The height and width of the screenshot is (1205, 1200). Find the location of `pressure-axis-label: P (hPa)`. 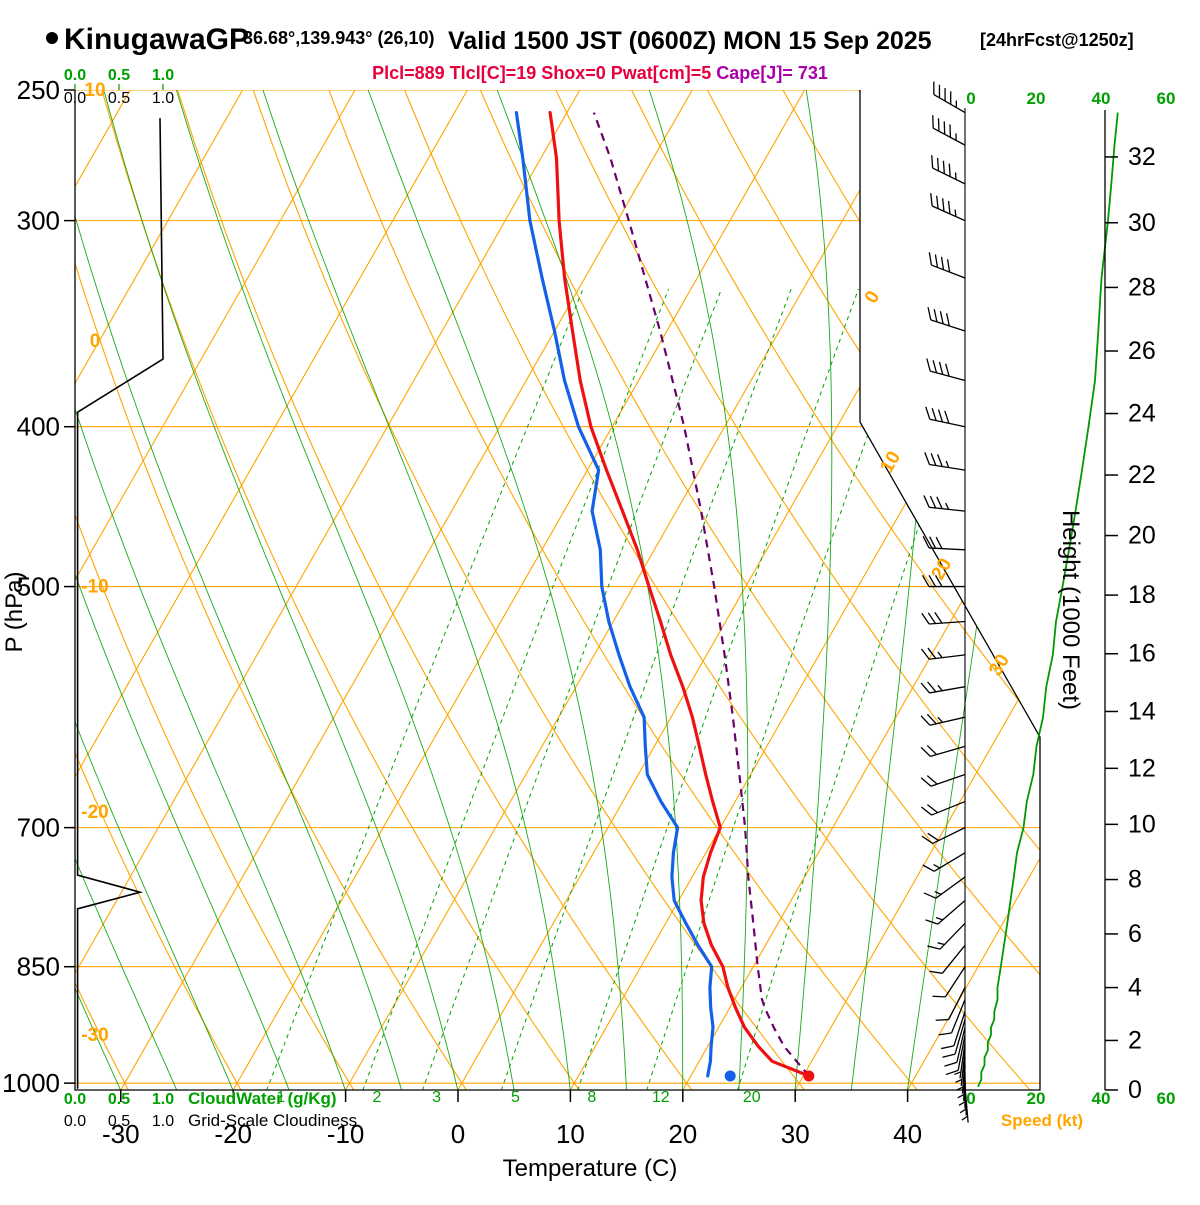

pressure-axis-label: P (hPa) is located at coordinates (14, 612).